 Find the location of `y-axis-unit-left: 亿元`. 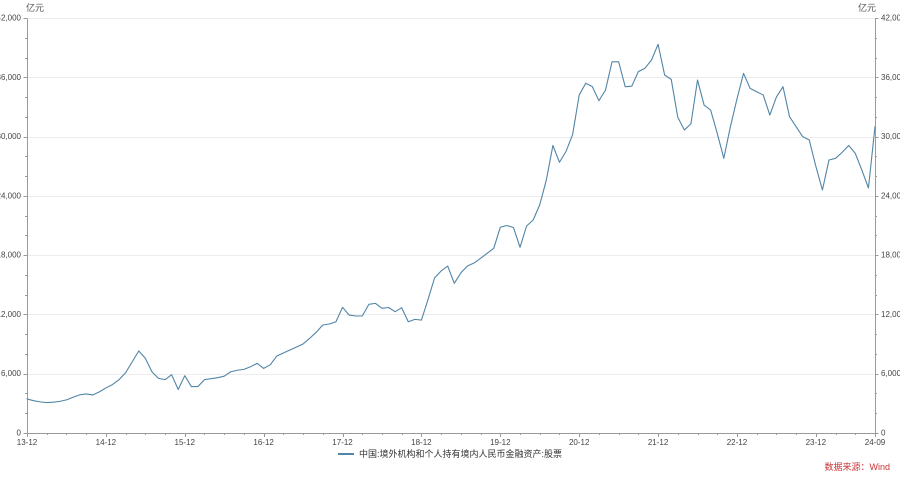

y-axis-unit-left: 亿元 is located at coordinates (35, 8).